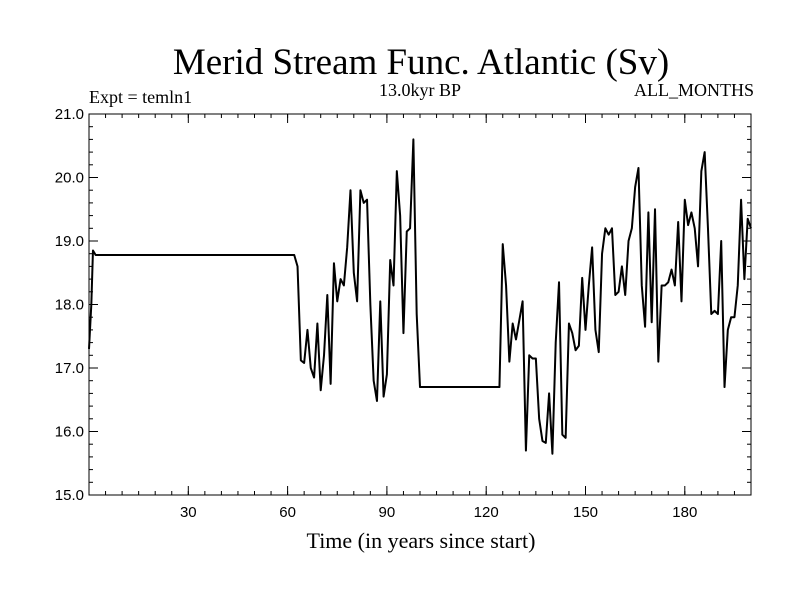 The width and height of the screenshot is (800, 600). Describe the element at coordinates (69, 114) in the screenshot. I see `y-tick-label: 21.0` at that location.